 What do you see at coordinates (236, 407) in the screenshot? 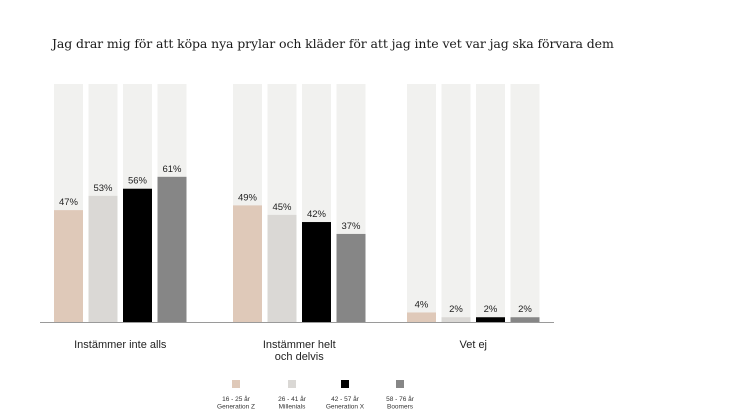
I see `legend-label: Generation Z` at bounding box center [236, 407].